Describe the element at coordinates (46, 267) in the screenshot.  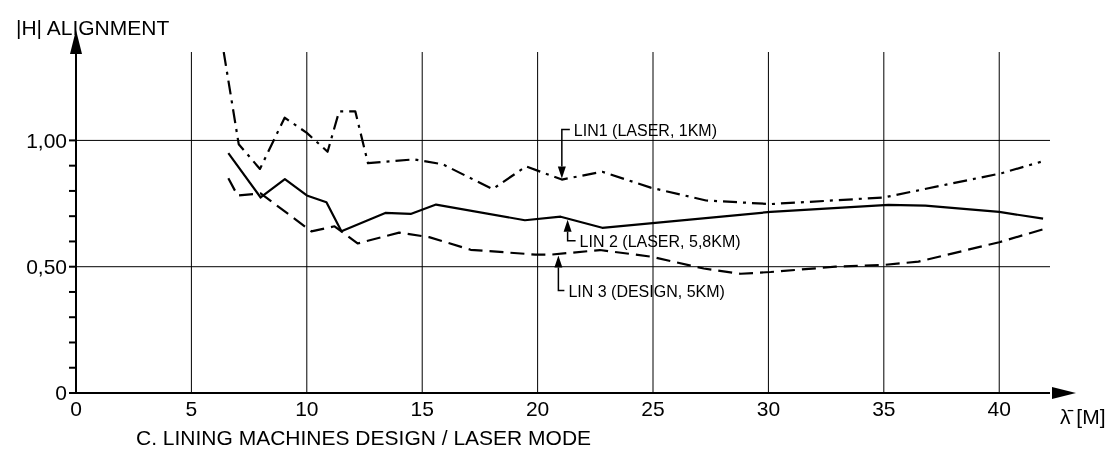
I see `y-tick-label: 0,50` at that location.